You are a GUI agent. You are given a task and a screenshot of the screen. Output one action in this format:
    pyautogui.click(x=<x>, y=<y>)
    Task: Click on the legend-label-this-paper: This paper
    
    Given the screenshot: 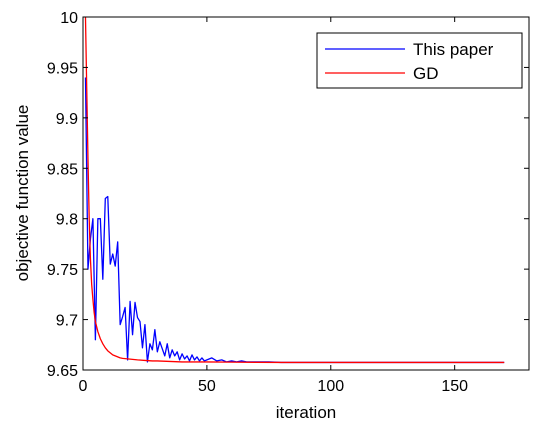 What is the action you would take?
    pyautogui.click(x=453, y=49)
    